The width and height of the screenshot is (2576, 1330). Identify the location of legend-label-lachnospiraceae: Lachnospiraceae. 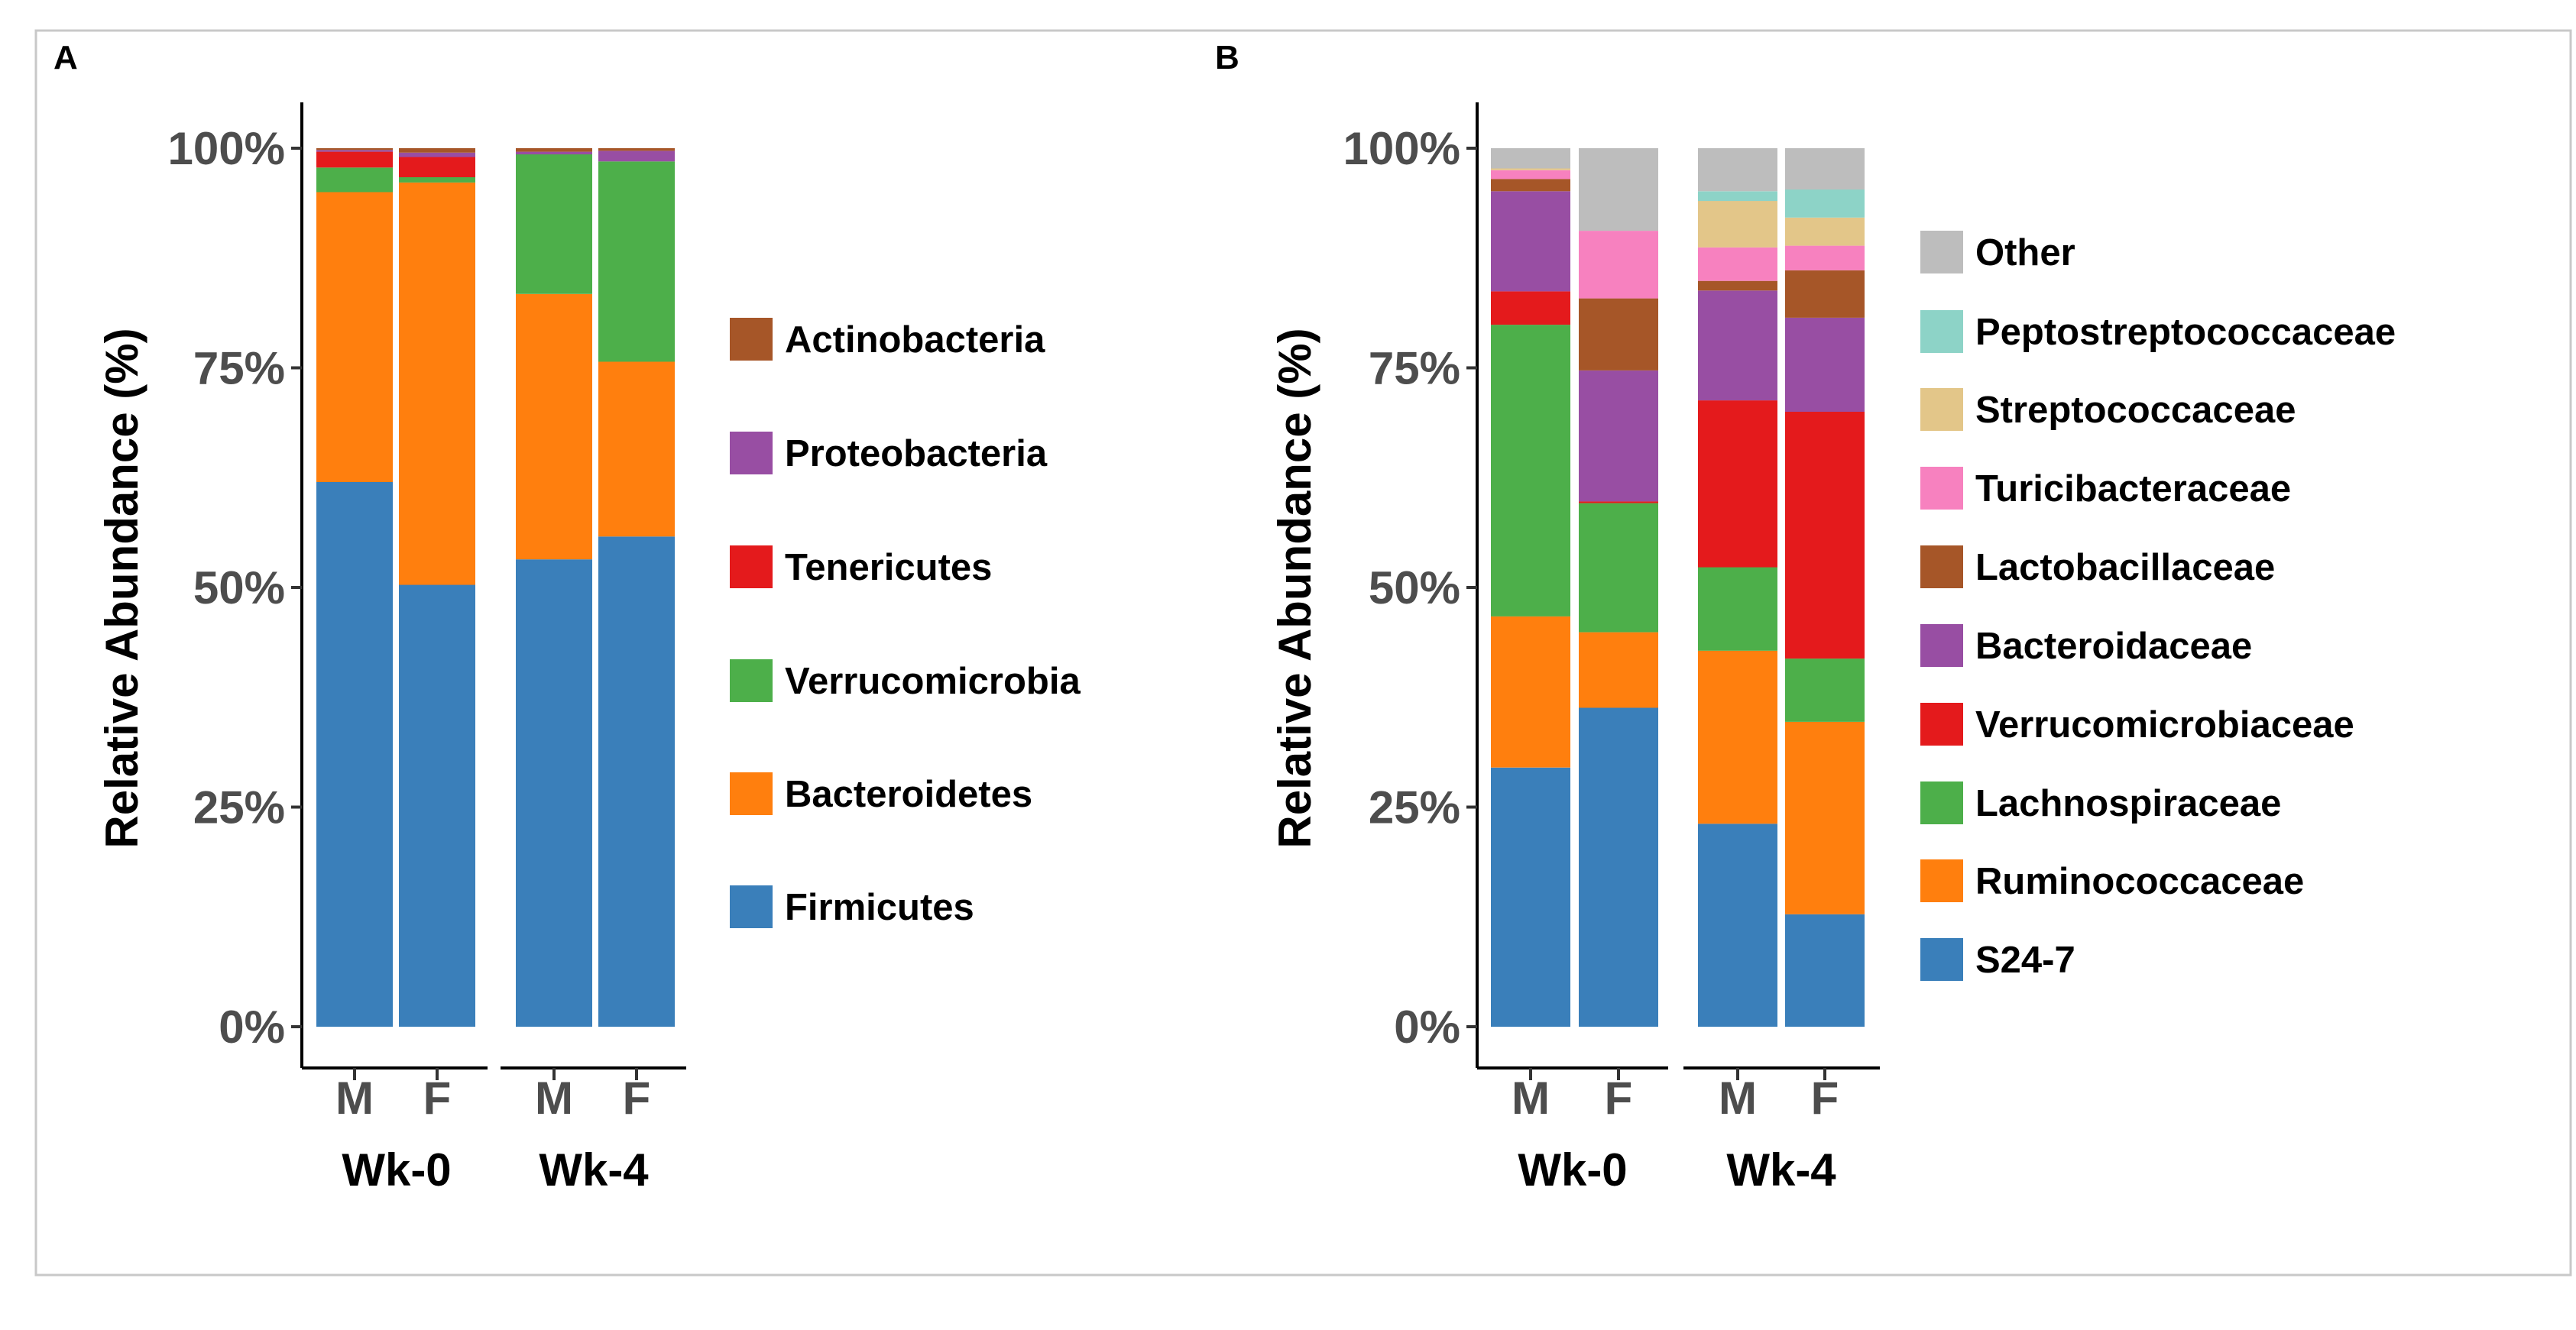
(2128, 803).